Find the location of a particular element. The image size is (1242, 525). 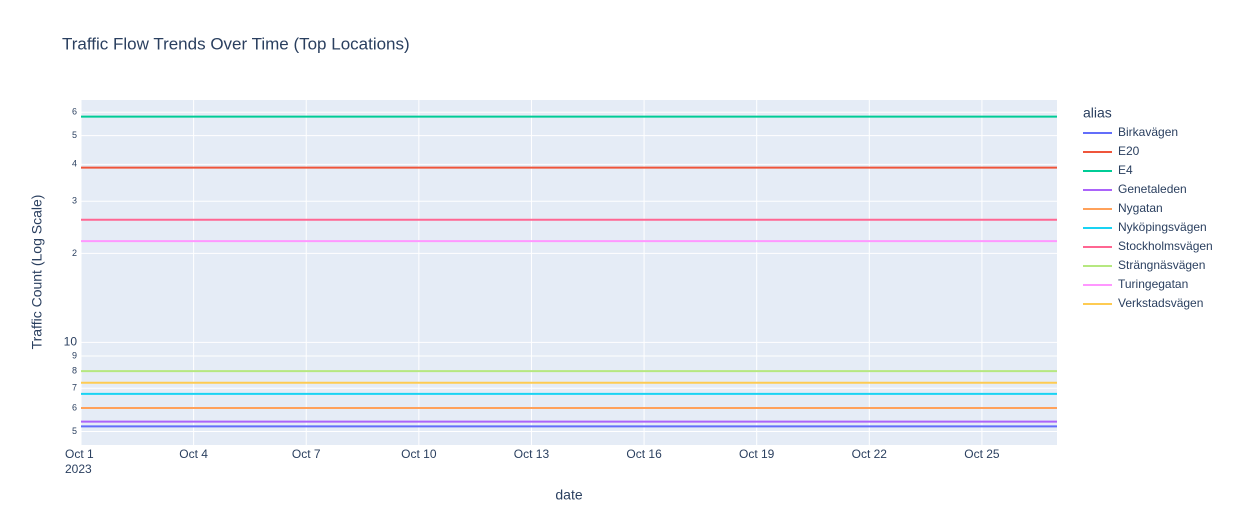

legend-label: Stockholmsvägen is located at coordinates (1165, 246).